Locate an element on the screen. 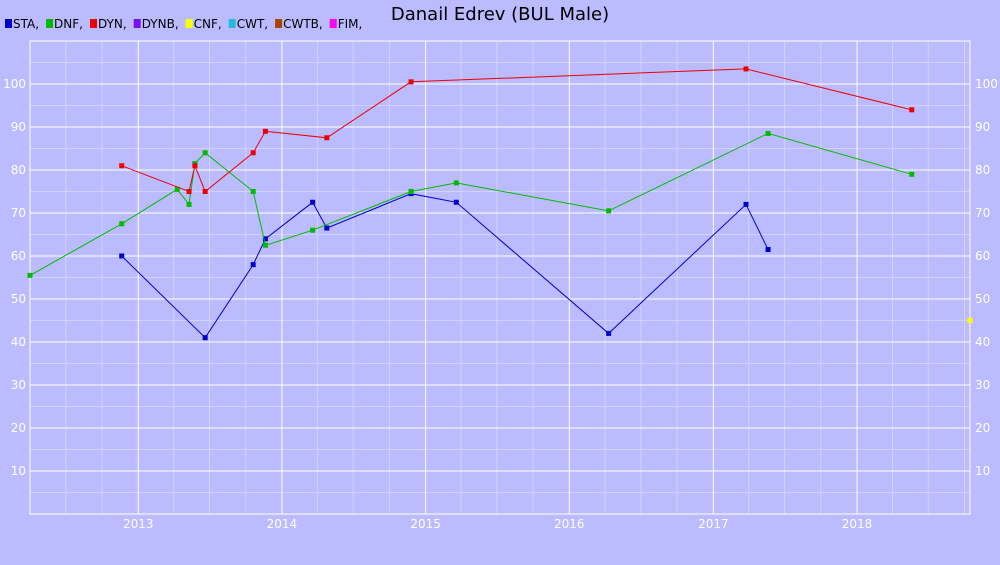  y-tick-label-right: 90 is located at coordinates (982, 127).